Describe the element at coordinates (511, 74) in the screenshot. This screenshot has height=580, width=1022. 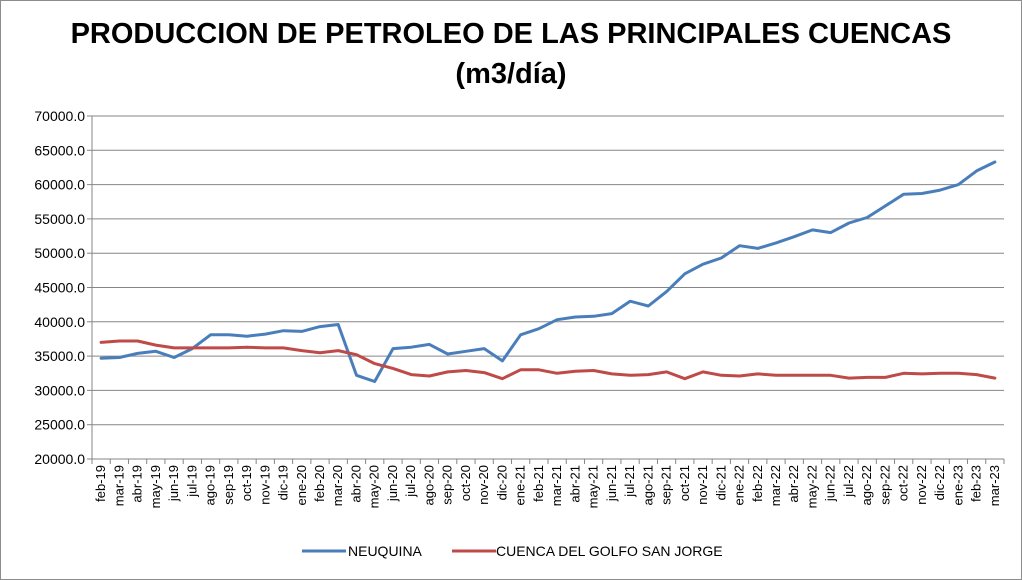
I see `chart-title-line-2: (m3/día)` at that location.